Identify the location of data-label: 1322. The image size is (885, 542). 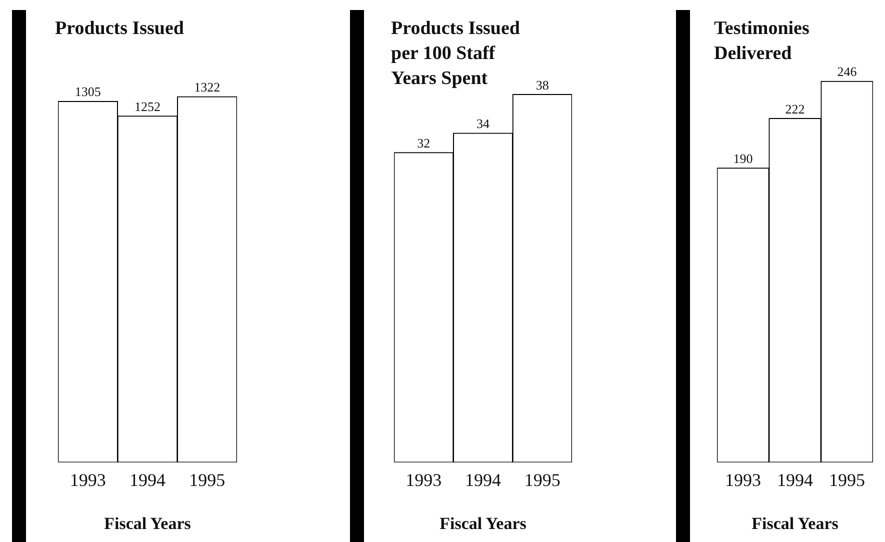
(207, 87).